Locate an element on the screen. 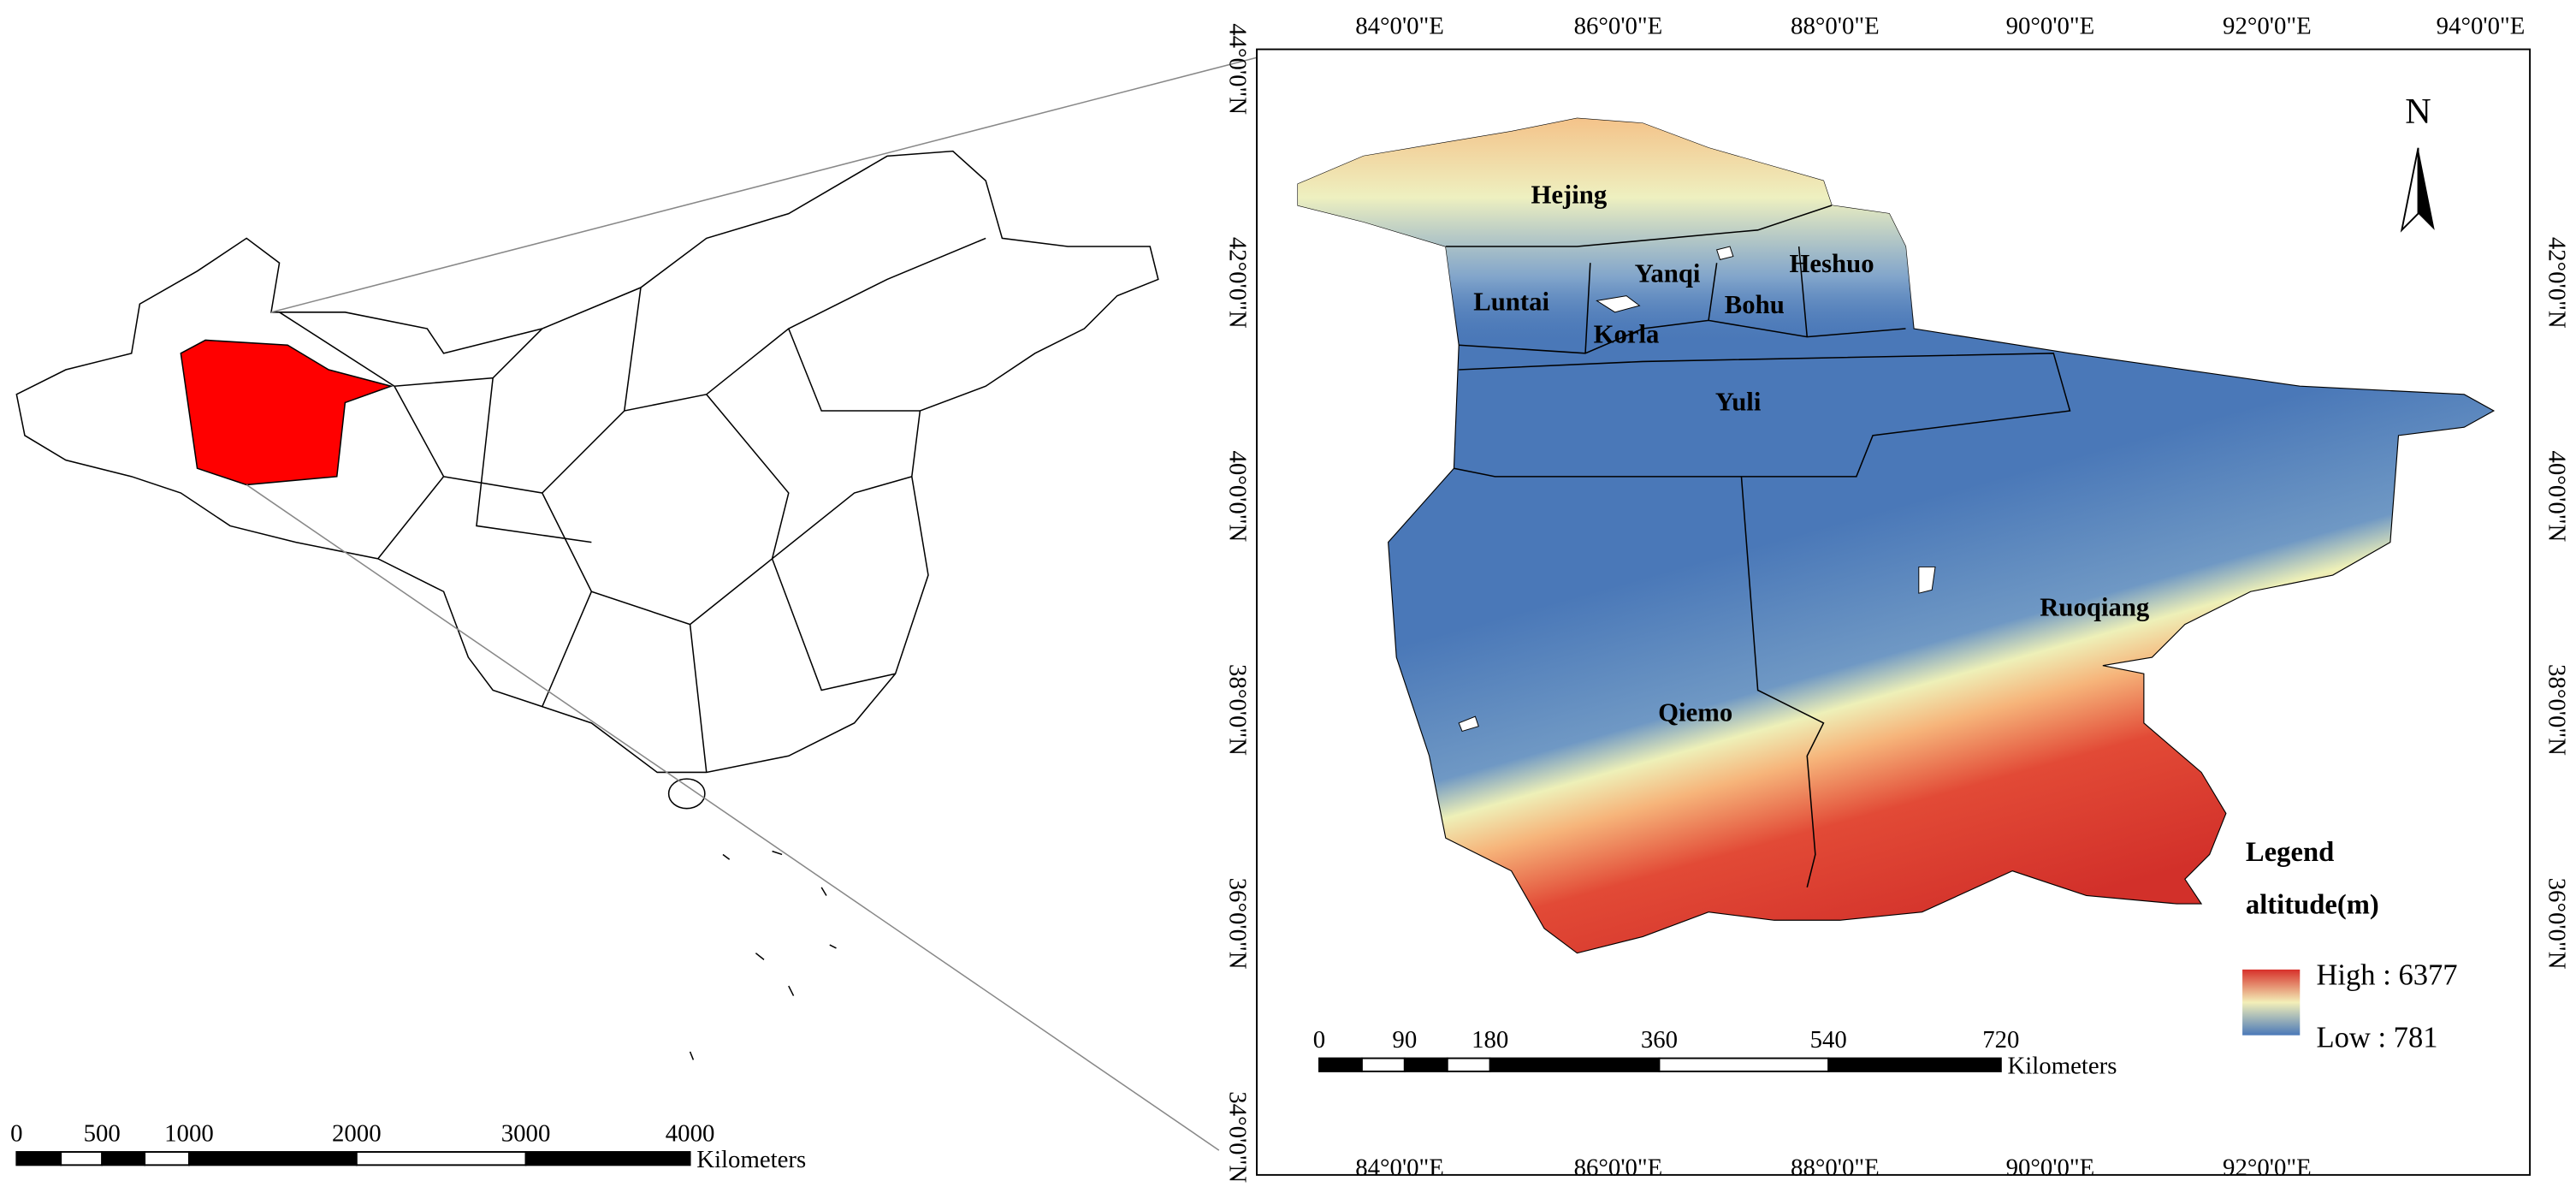  place-label: Korla is located at coordinates (1627, 334).